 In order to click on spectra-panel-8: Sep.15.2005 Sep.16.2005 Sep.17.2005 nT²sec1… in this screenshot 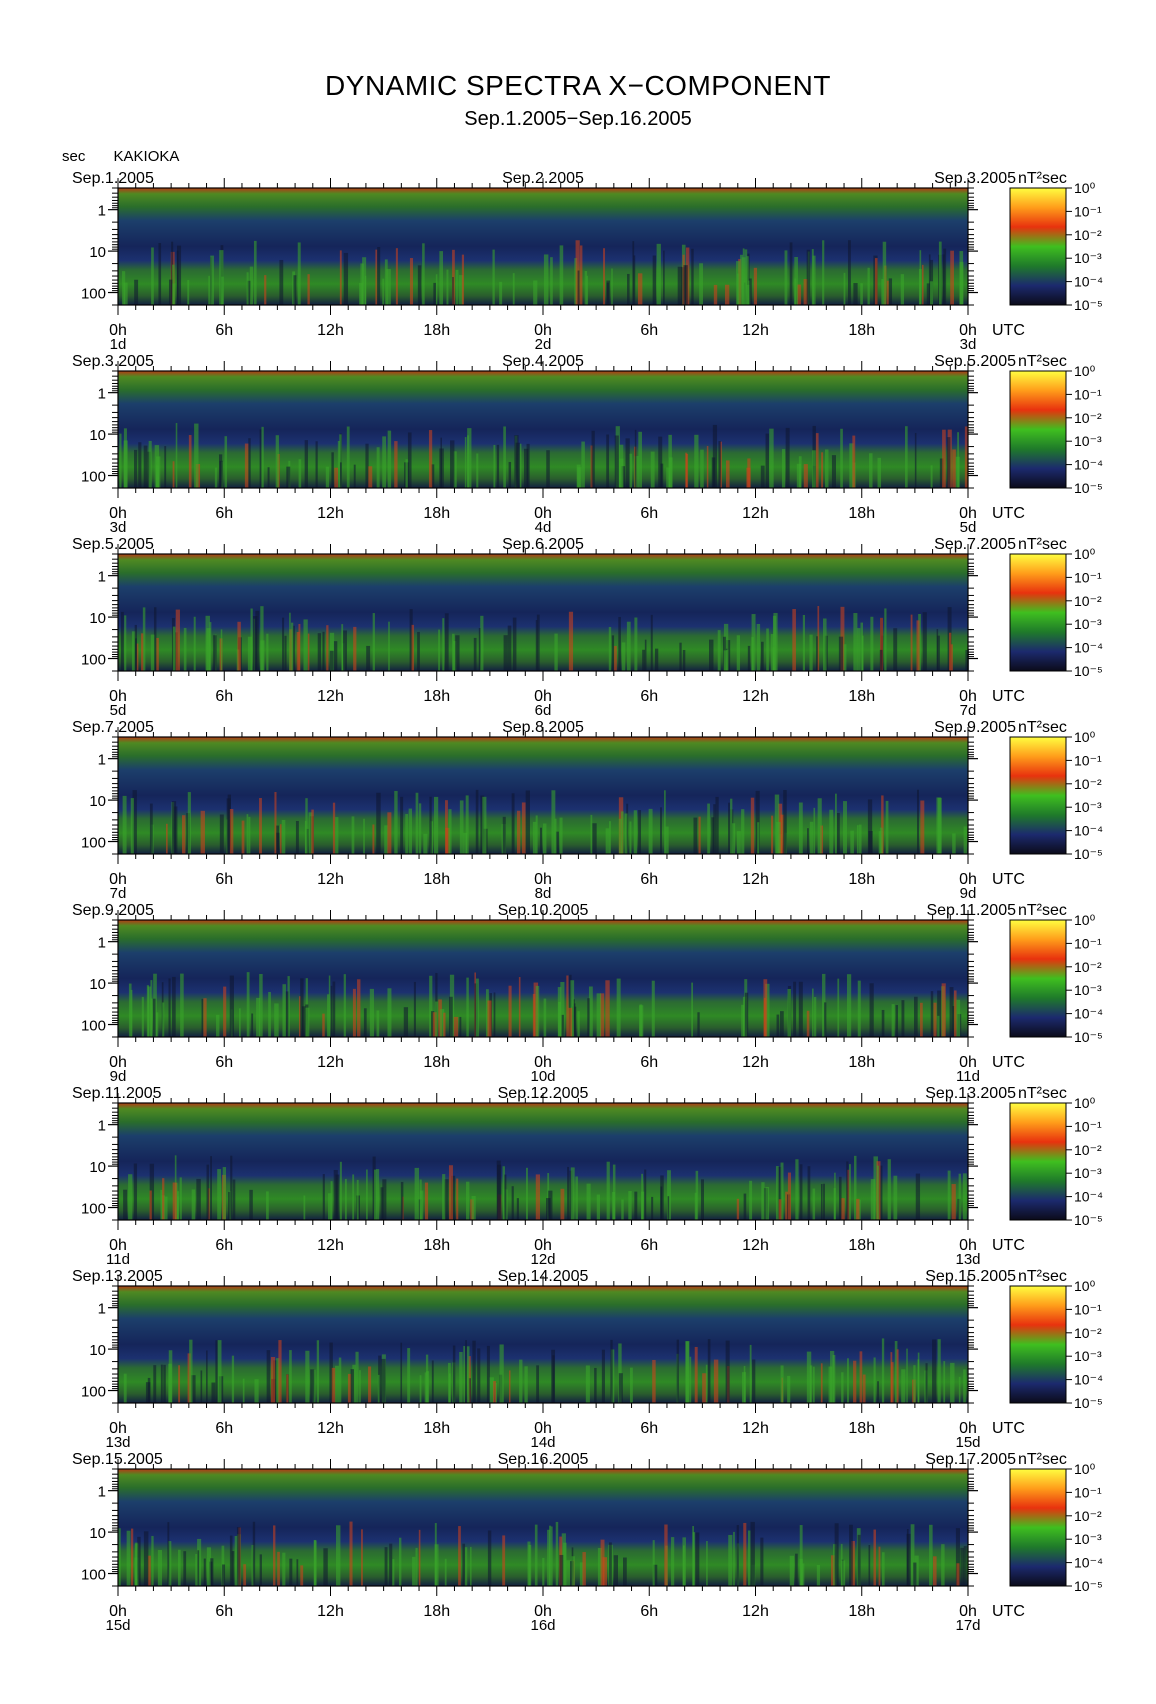, I will do `click(587, 1542)`.